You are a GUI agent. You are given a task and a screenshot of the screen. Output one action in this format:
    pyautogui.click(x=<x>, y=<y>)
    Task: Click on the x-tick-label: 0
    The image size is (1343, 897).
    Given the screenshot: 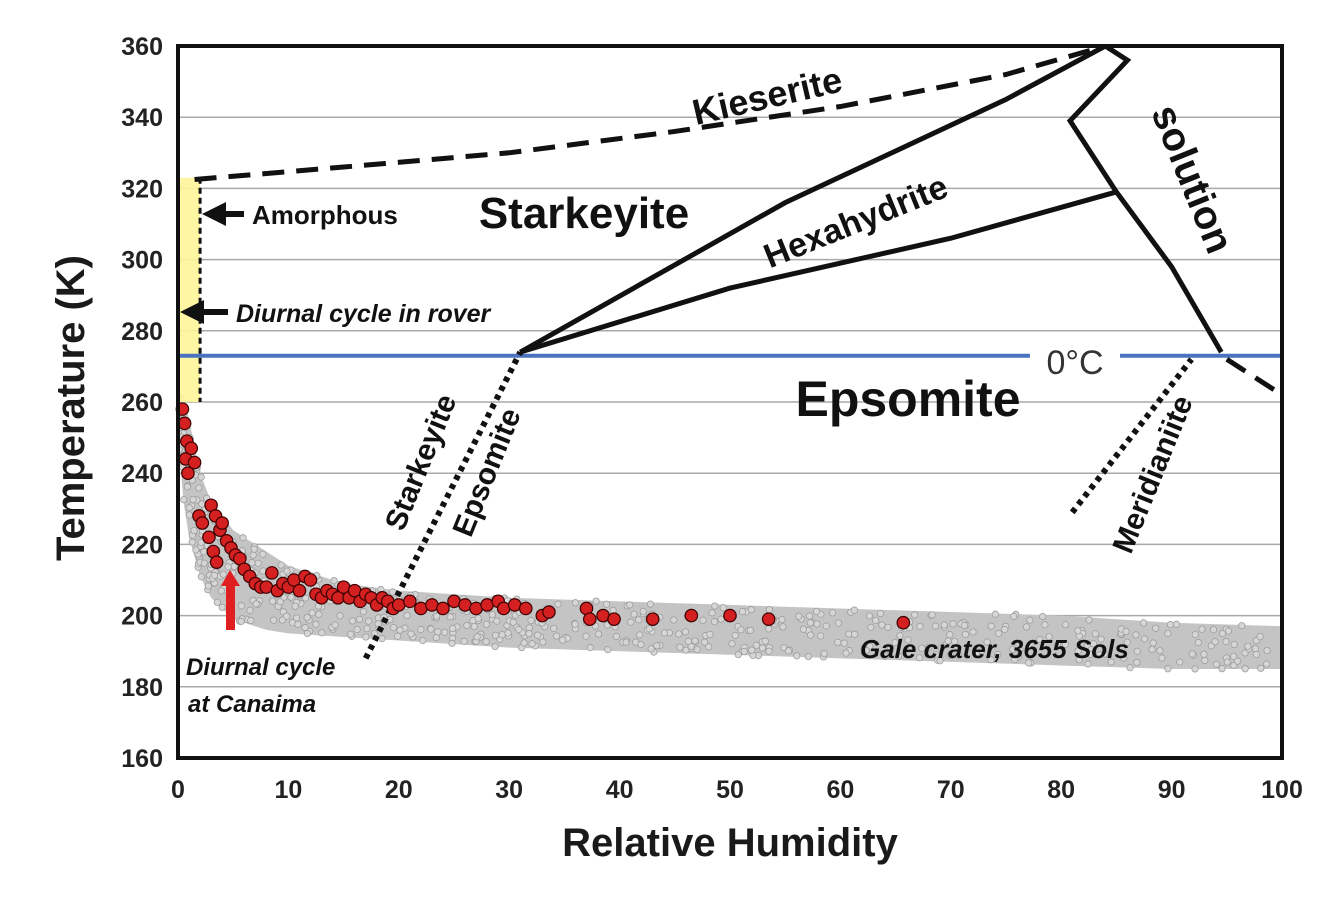 What is the action you would take?
    pyautogui.click(x=178, y=790)
    